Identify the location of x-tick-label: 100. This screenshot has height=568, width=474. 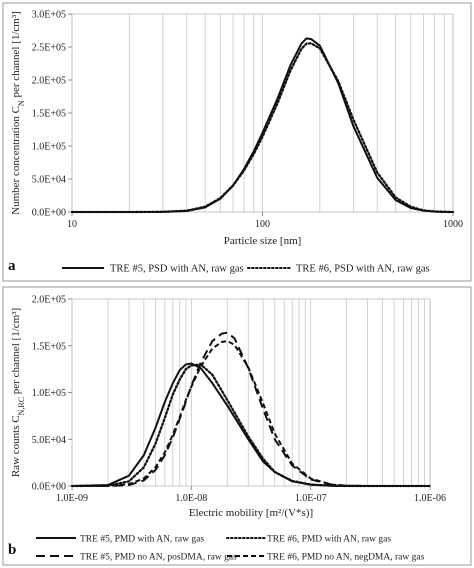
(262, 224).